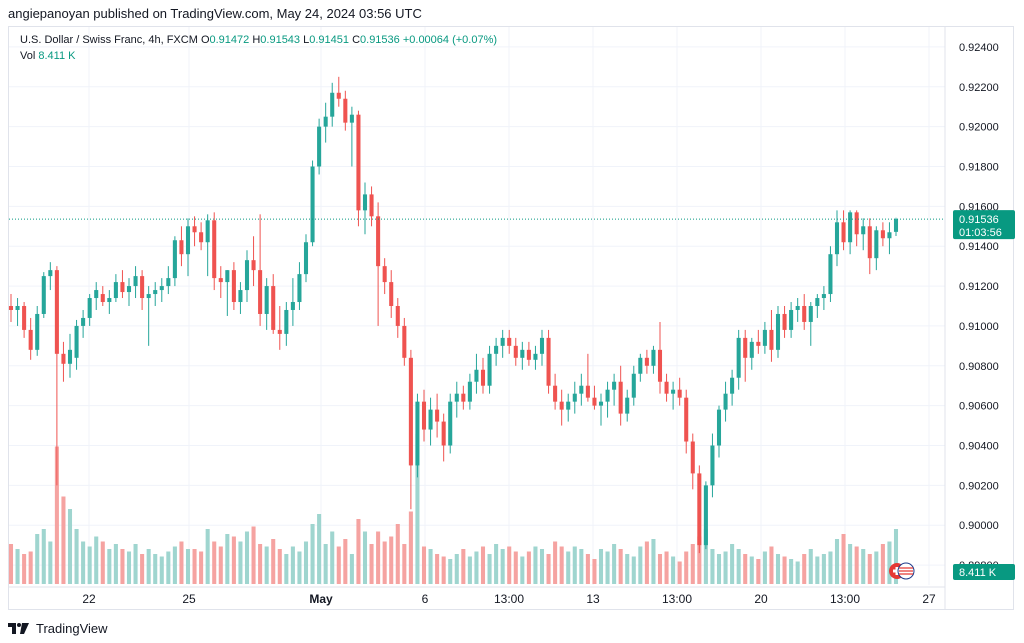  What do you see at coordinates (205, 40) in the screenshot?
I see `open-label: O` at bounding box center [205, 40].